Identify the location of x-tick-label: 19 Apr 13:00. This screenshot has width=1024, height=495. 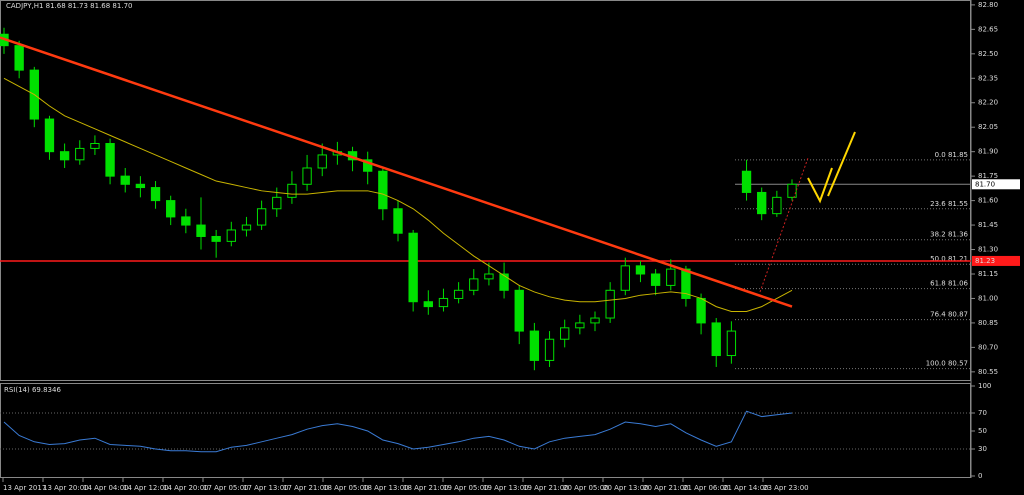
(506, 488).